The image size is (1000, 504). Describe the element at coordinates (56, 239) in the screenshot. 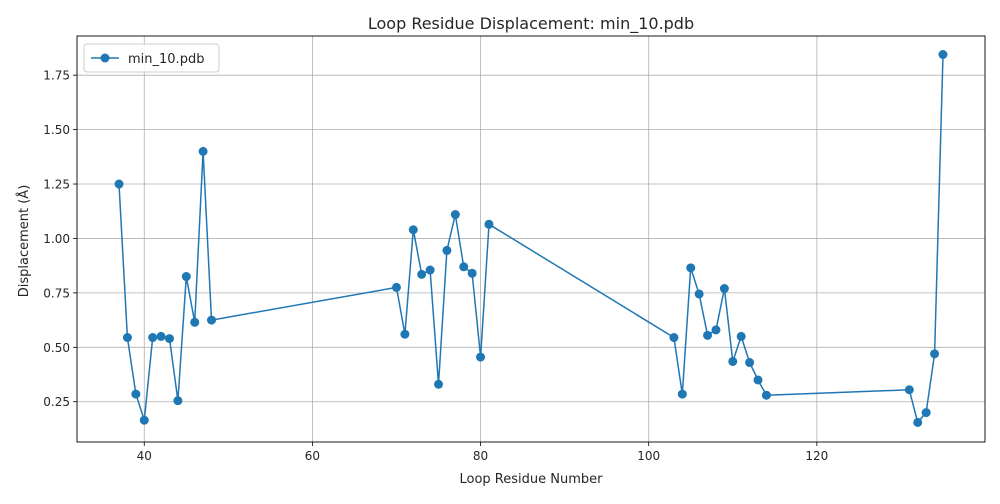

I see `y-tick-label: 1.00` at that location.